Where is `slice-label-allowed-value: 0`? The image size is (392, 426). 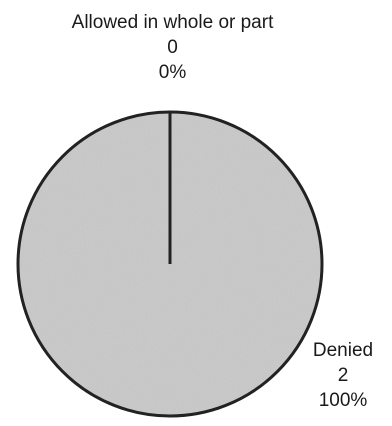
slice-label-allowed-value: 0 is located at coordinates (172, 47).